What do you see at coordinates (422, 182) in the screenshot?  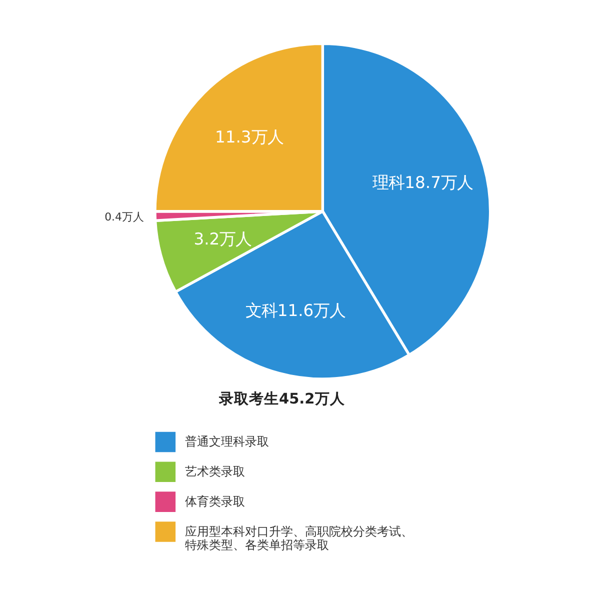 I see `data-label: 理科18.7万人` at bounding box center [422, 182].